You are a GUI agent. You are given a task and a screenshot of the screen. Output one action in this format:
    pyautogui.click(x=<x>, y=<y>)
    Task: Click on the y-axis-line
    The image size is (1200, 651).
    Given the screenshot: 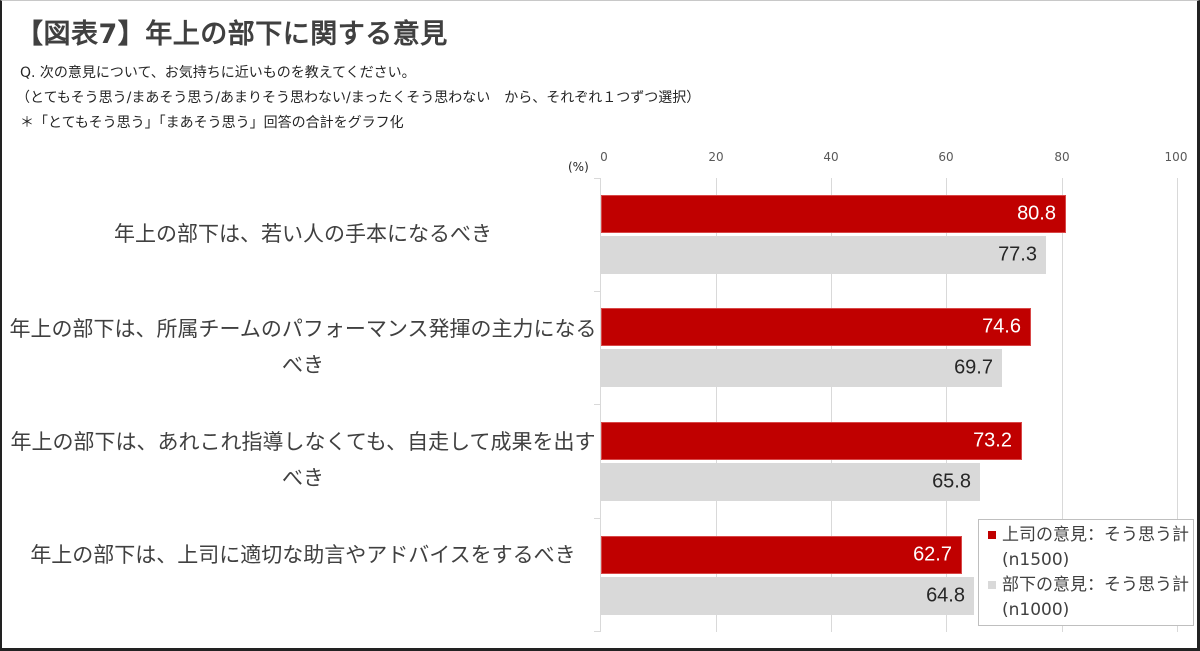 What is the action you would take?
    pyautogui.click(x=600, y=405)
    